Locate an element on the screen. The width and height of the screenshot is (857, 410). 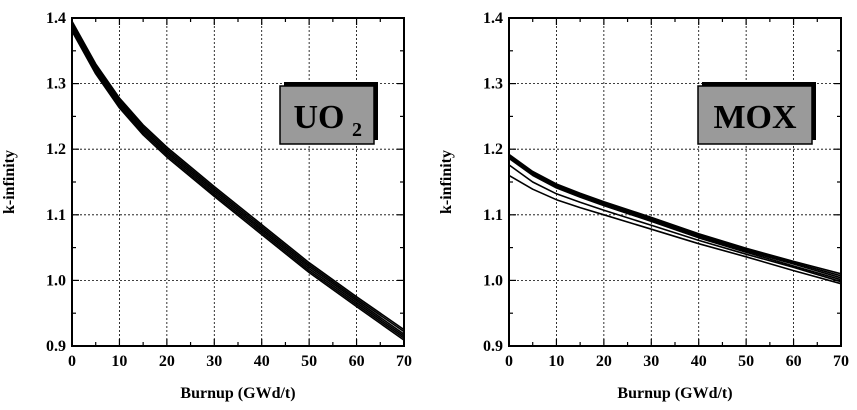
badge-subscript: 2 is located at coordinates (357, 130).